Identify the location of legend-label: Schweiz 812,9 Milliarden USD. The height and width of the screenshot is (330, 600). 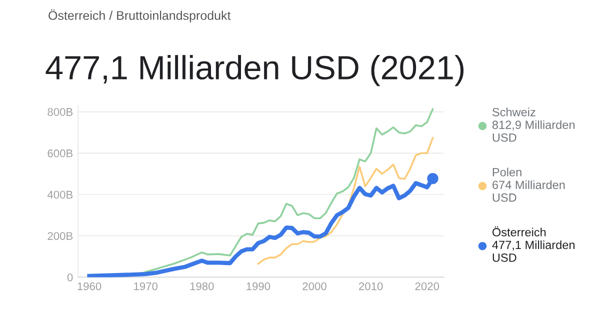
(533, 125).